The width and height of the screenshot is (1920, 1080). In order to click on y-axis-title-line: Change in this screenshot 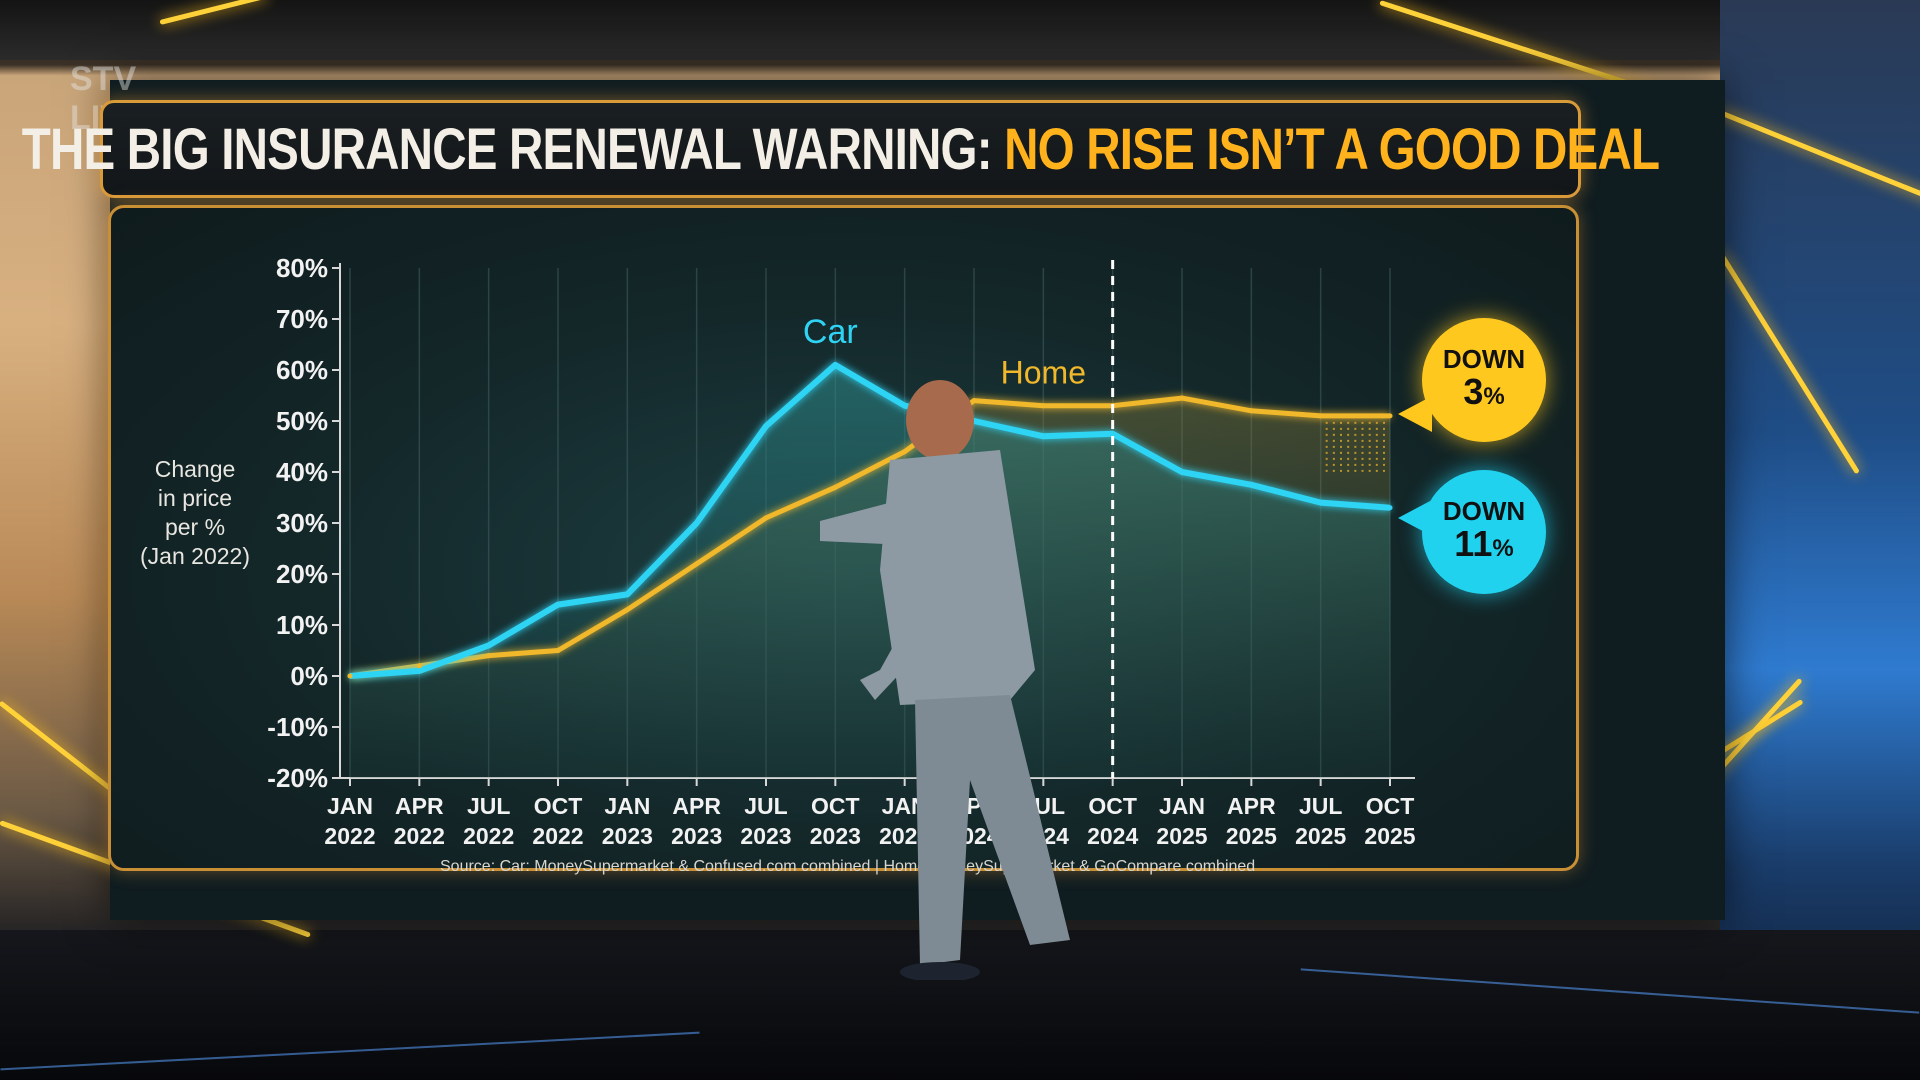, I will do `click(195, 469)`.